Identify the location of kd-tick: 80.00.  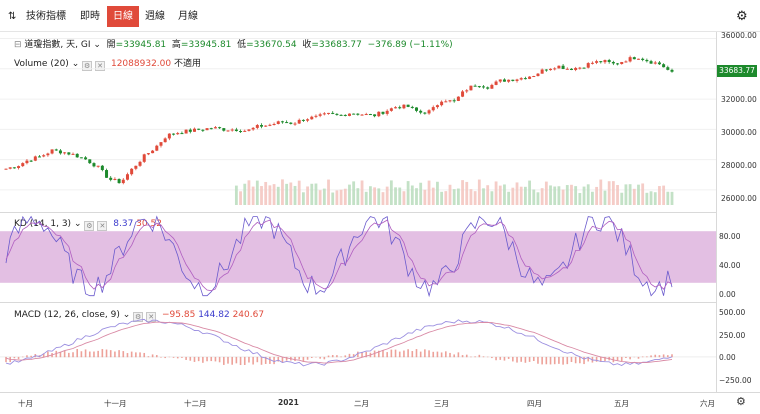
(730, 236).